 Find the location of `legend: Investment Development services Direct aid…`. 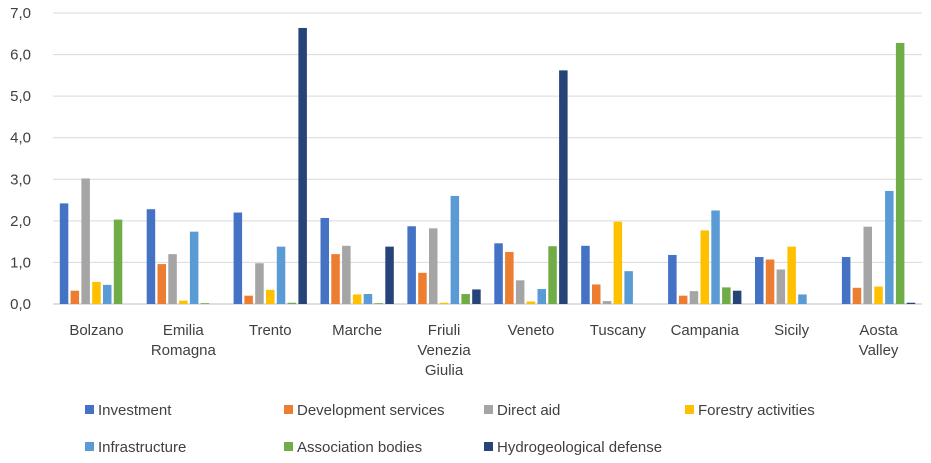

legend: Investment Development services Direct aid… is located at coordinates (450, 429).